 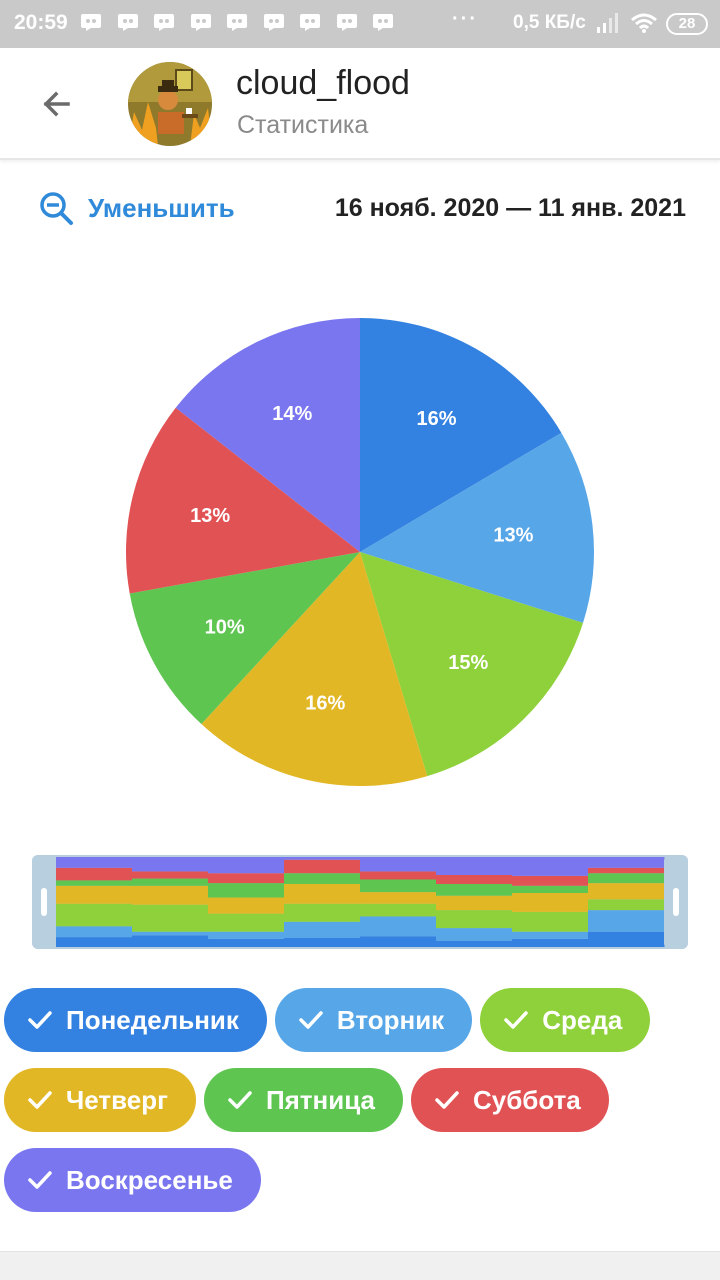 I want to click on series-chip-label: Суббота, so click(x=526, y=1099).